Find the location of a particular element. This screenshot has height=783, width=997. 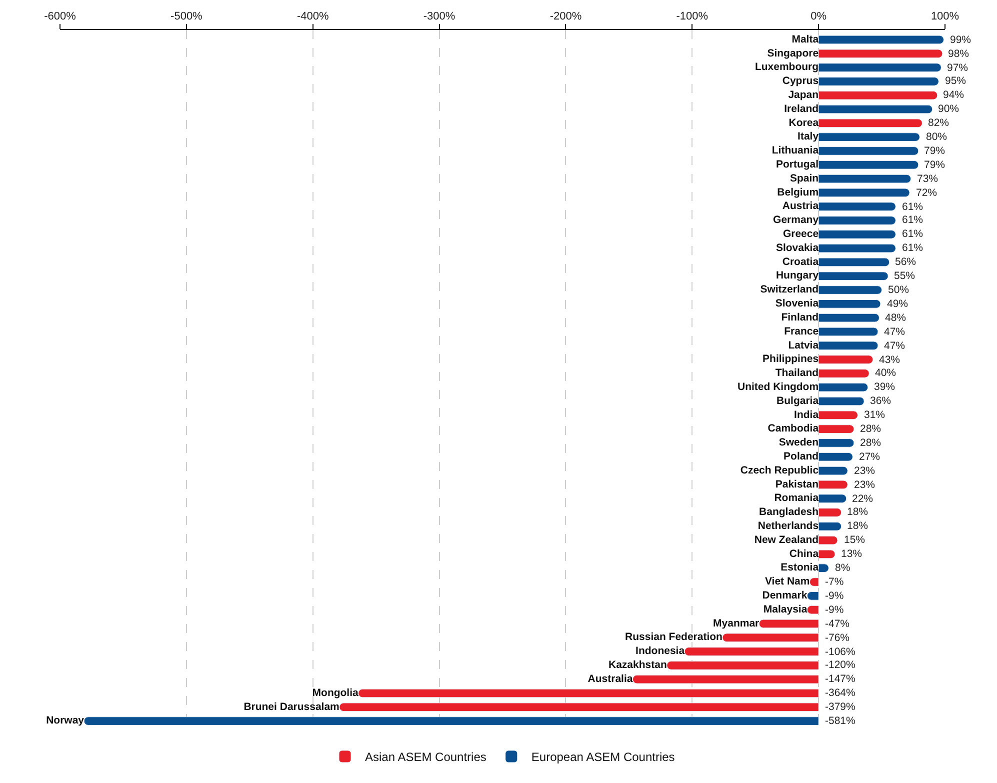

y-tick-label: Belgium is located at coordinates (798, 192).